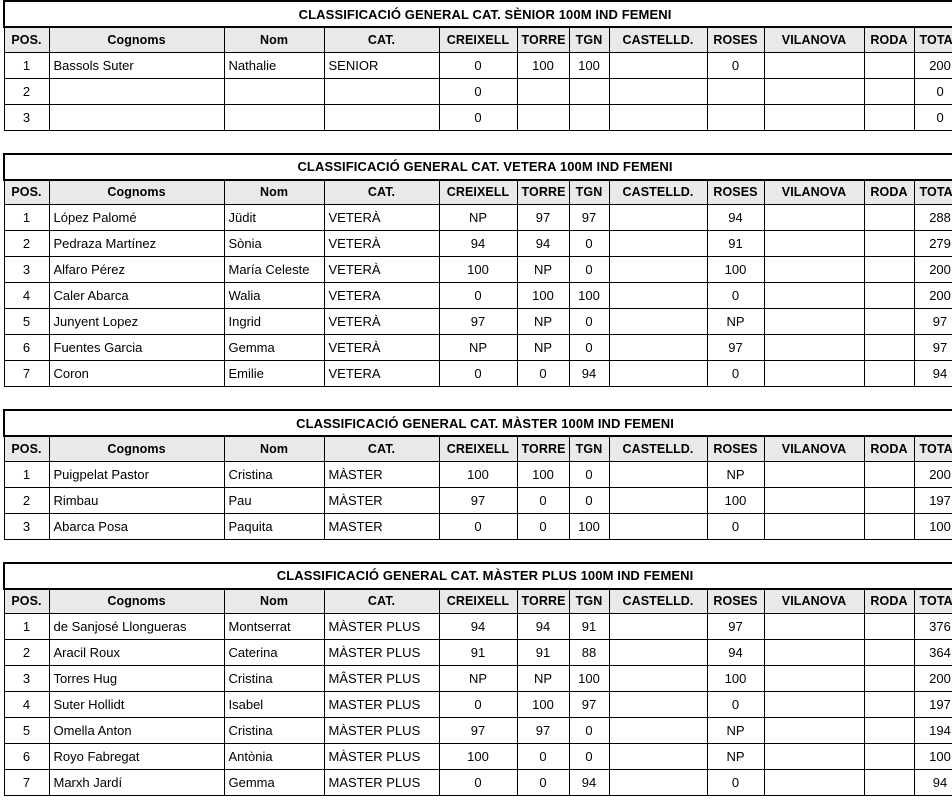  What do you see at coordinates (136, 500) in the screenshot?
I see `cell-cognoms: Rimbau` at bounding box center [136, 500].